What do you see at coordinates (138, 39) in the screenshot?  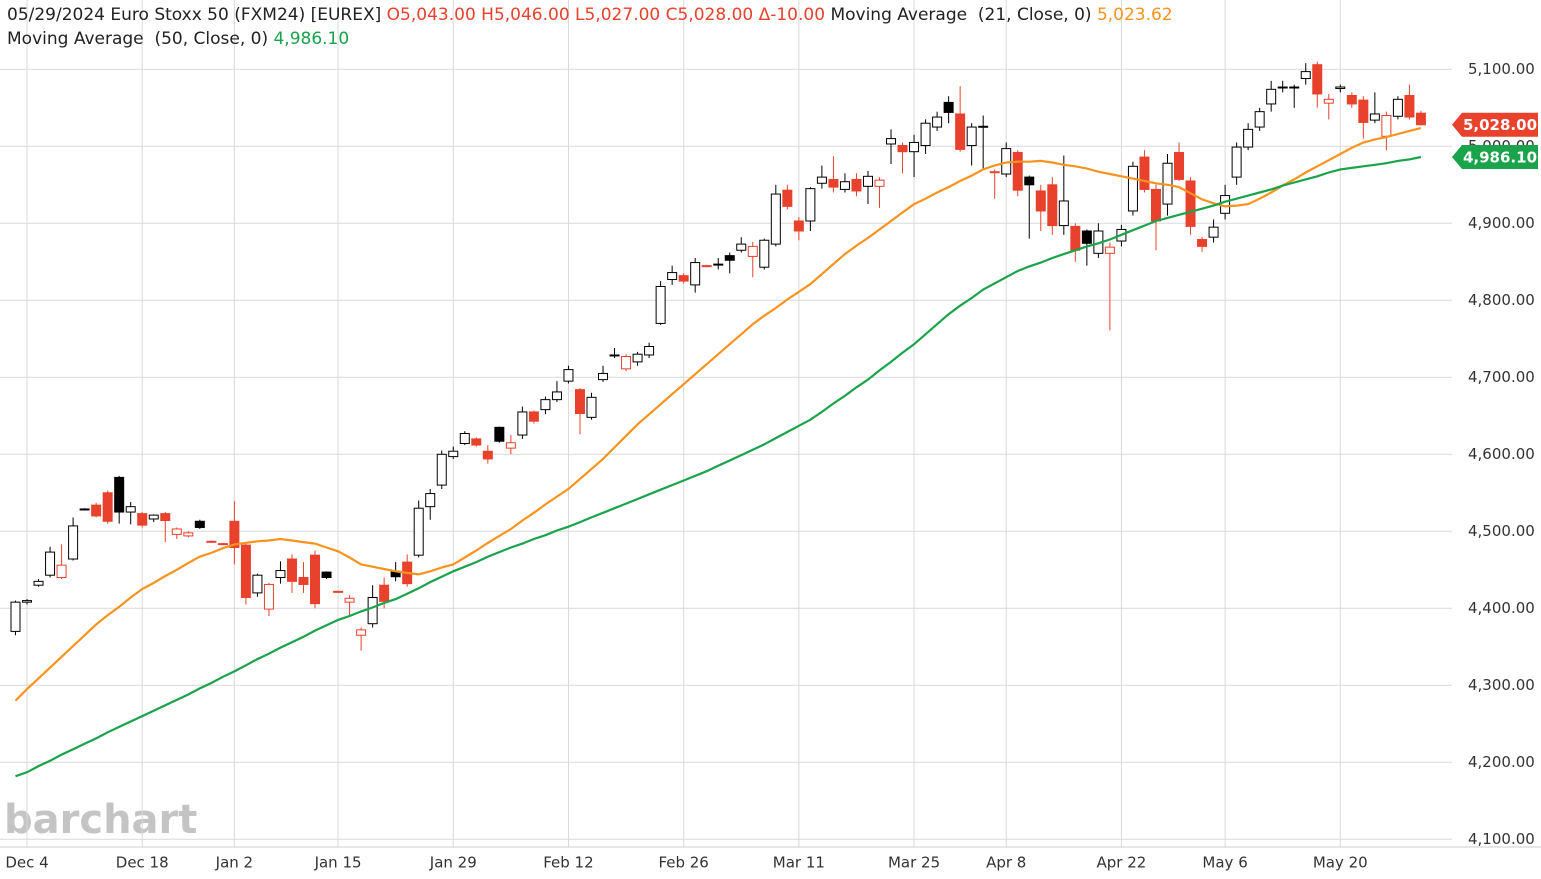 I see `series-name: Moving Average (50, Close, 0)` at bounding box center [138, 39].